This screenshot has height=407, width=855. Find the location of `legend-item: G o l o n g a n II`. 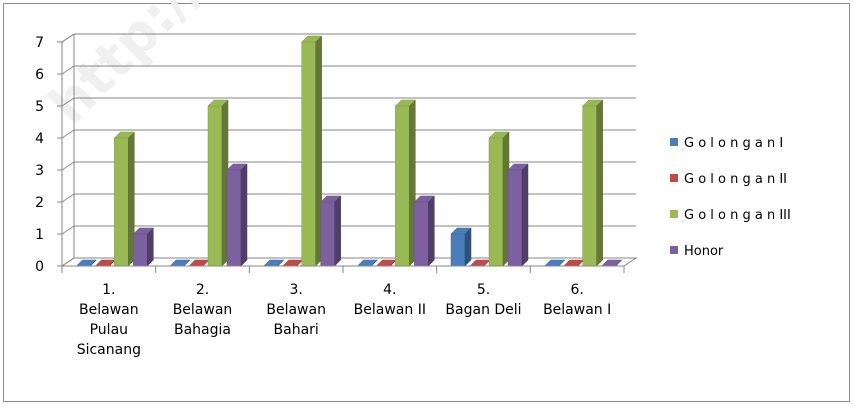

legend-item: G o l o n g a n II is located at coordinates (728, 179).